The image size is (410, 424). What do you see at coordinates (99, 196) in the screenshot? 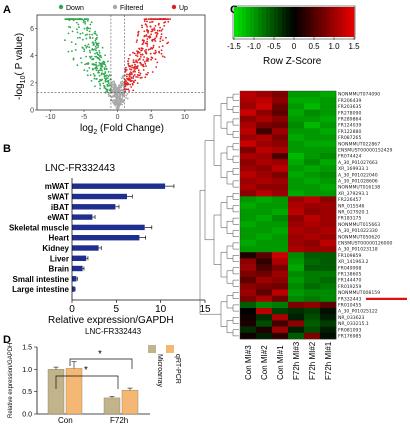
I see `tissue-bar` at bounding box center [99, 196].